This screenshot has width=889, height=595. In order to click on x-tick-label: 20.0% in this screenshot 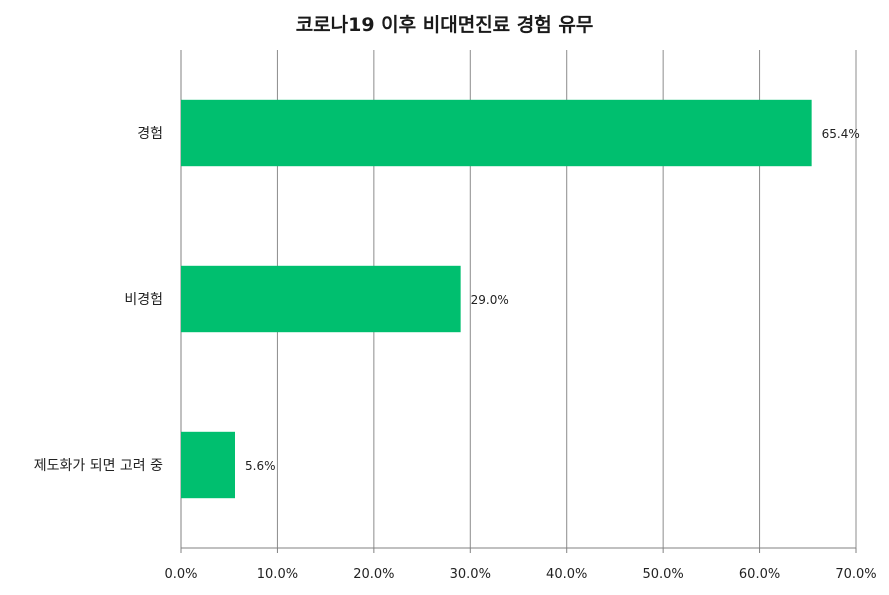, I will do `click(373, 574)`.